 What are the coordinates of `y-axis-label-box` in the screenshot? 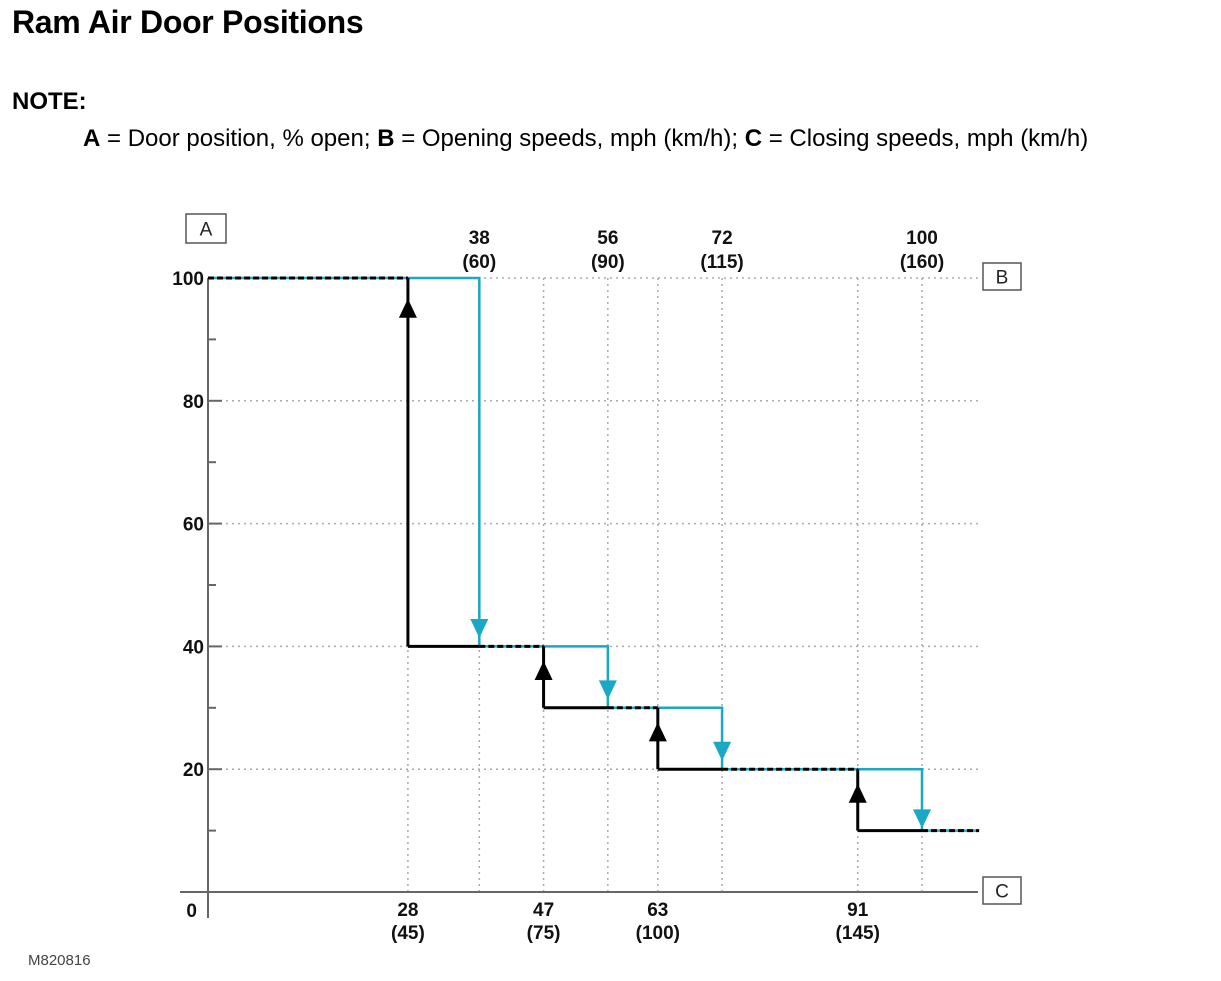 It's located at (206, 228).